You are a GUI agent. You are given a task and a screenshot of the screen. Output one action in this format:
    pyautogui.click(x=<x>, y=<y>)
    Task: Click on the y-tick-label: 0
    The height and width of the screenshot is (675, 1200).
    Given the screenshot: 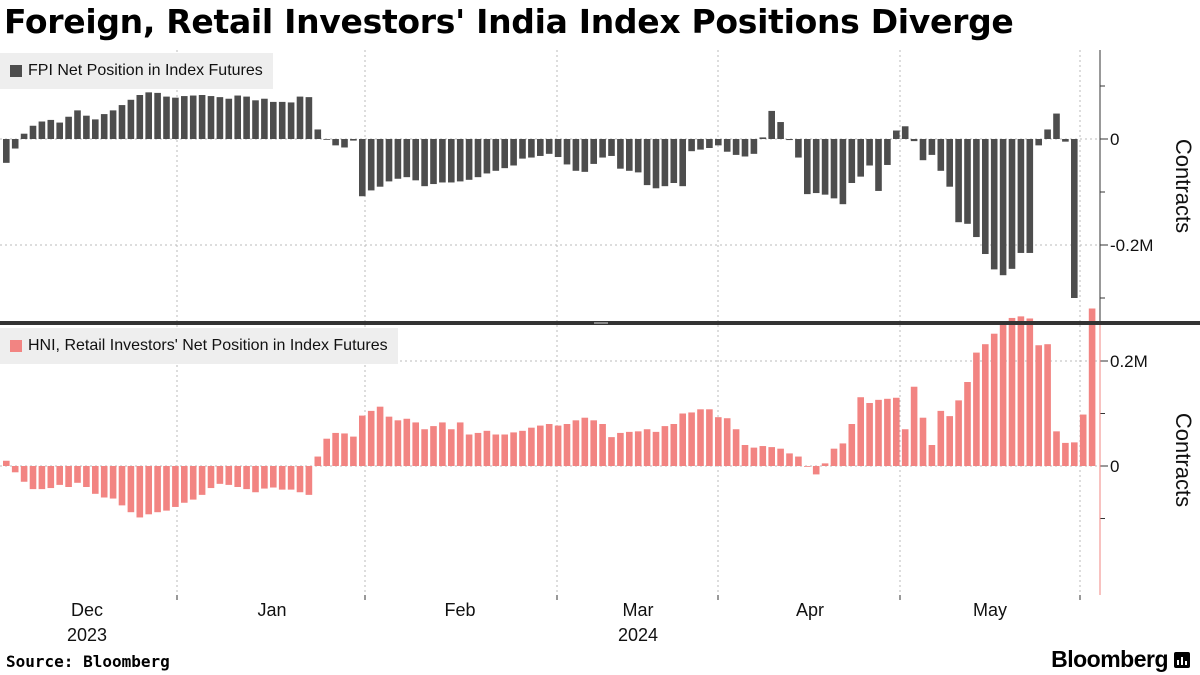 What is the action you would take?
    pyautogui.click(x=1114, y=139)
    